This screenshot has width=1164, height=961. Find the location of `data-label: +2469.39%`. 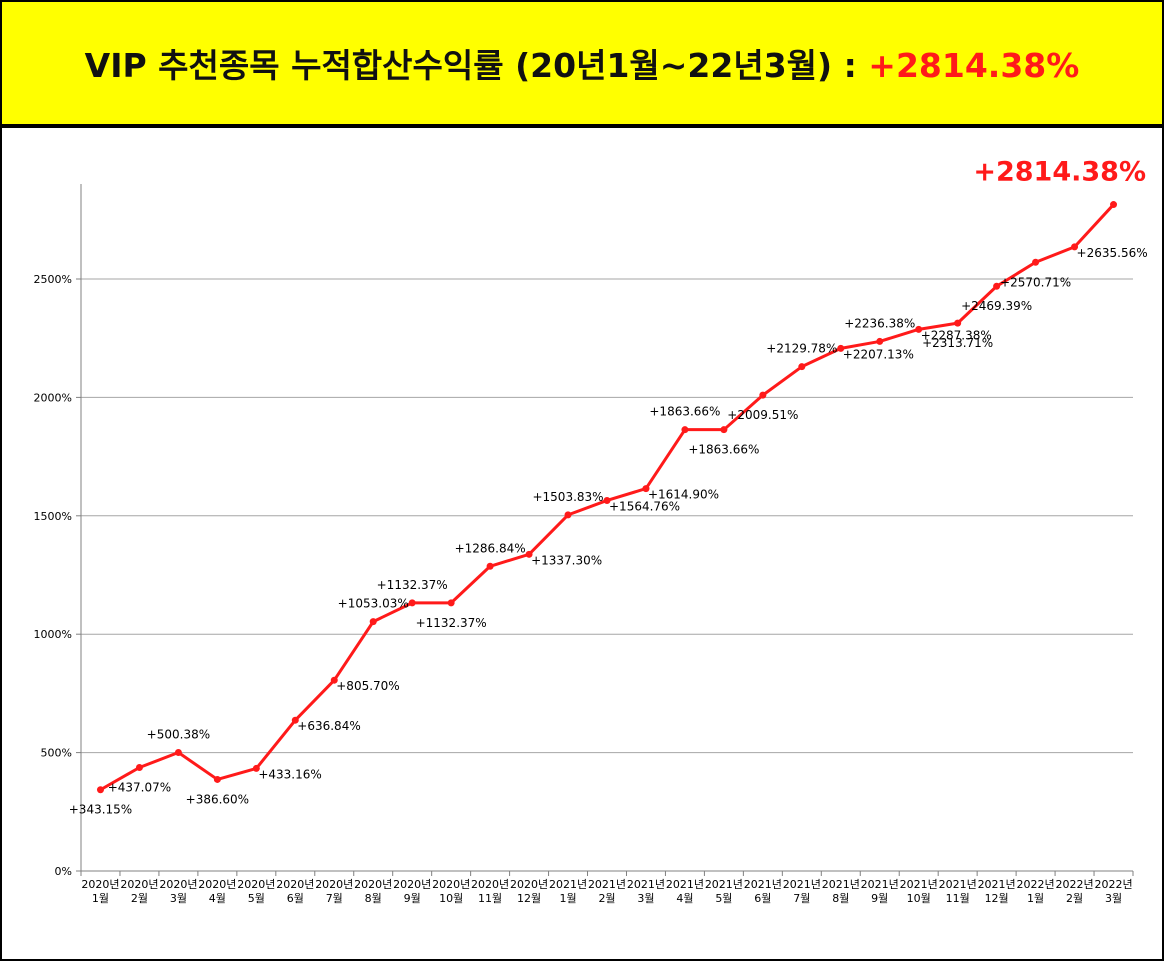

data-label: +2469.39% is located at coordinates (996, 306).